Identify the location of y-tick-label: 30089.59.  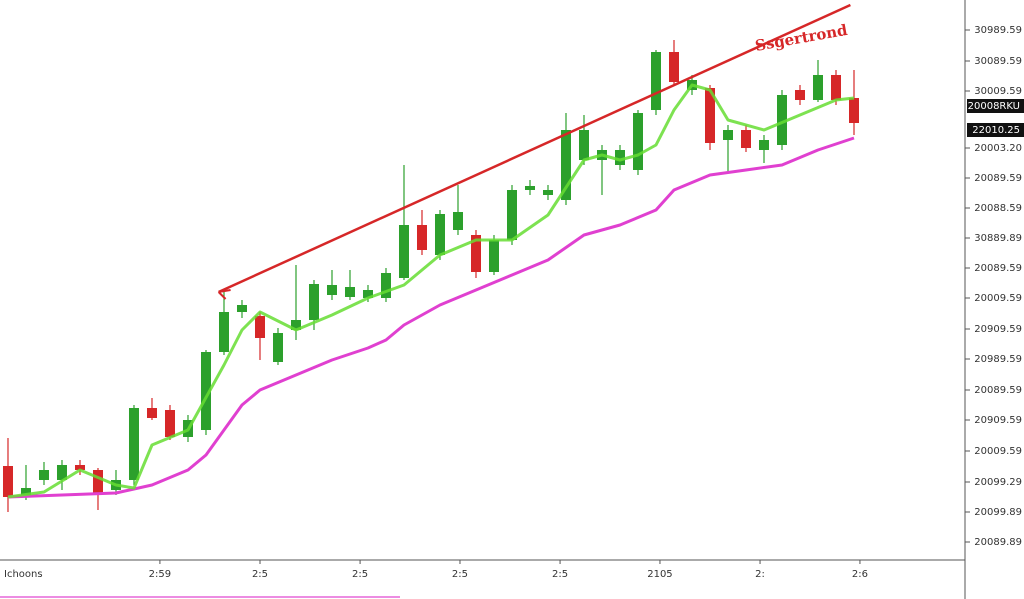
(998, 61).